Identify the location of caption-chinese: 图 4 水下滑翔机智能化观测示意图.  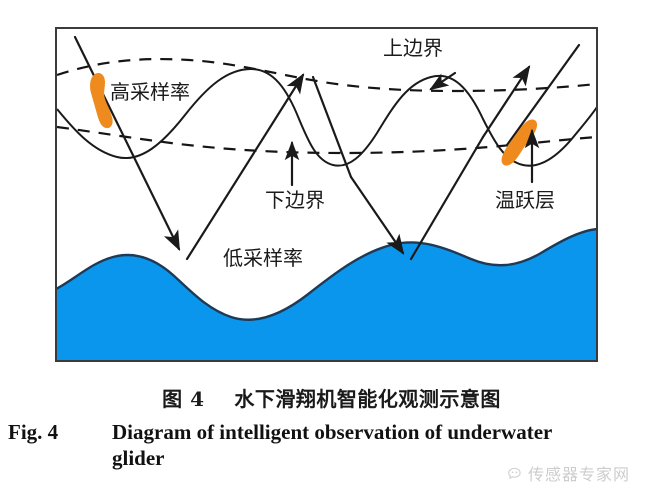
(331, 399).